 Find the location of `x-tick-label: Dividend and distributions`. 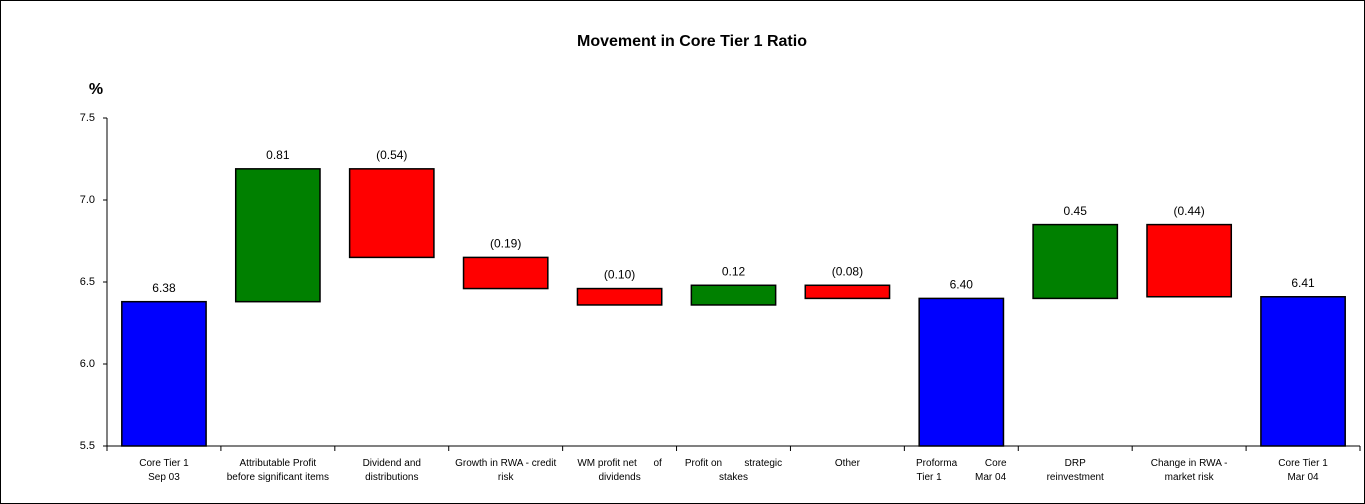

x-tick-label: Dividend and distributions is located at coordinates (392, 470).